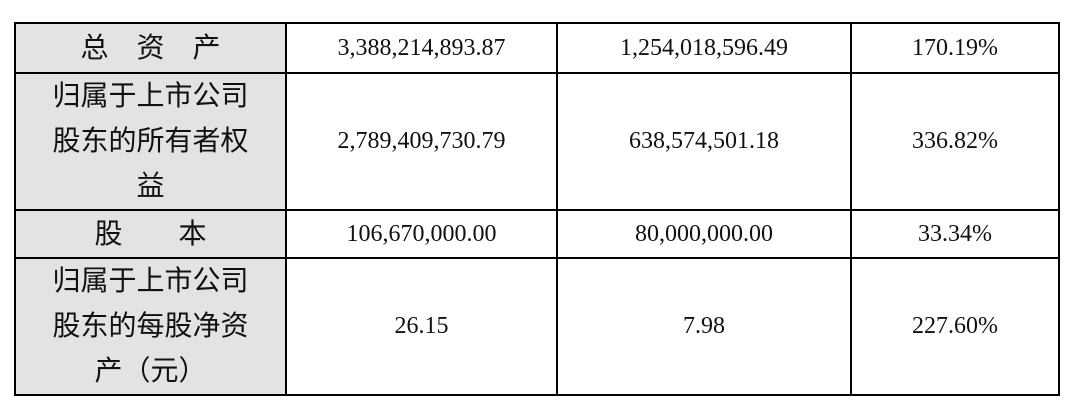 The image size is (1080, 406). I want to click on cell-value: 7.98, so click(704, 326).